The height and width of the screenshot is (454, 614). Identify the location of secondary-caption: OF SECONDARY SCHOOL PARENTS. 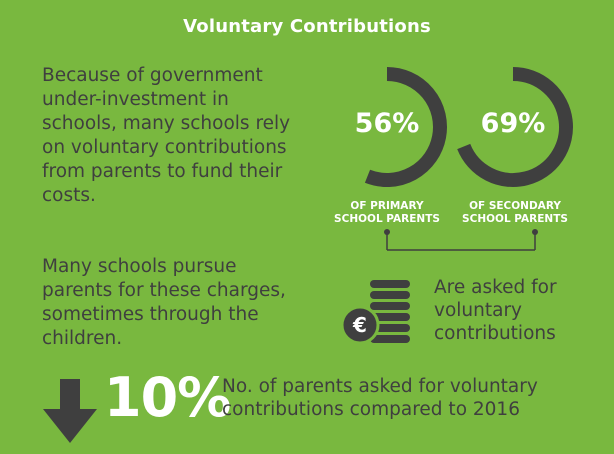
(515, 213).